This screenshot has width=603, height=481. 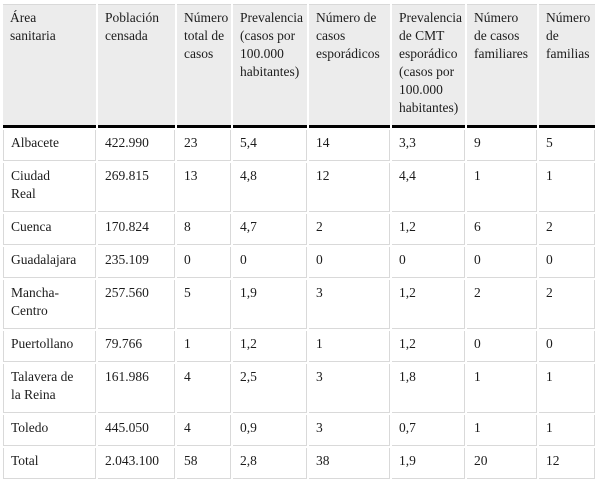 I want to click on row-label-cell: Ciudad Real, so click(x=49, y=187).